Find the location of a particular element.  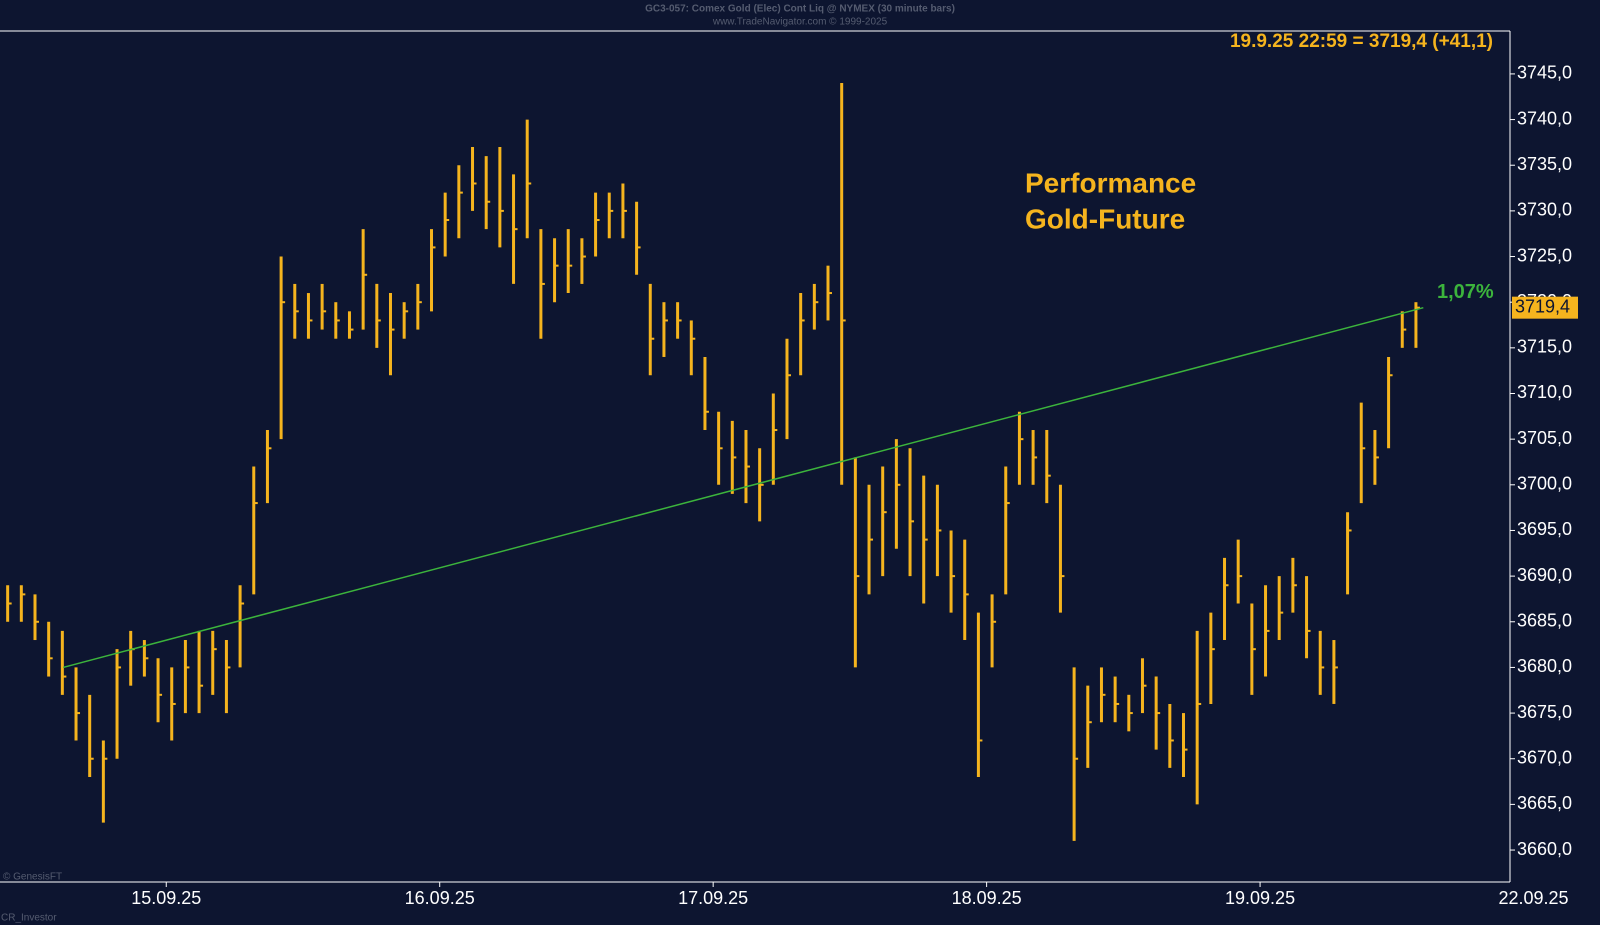

x-tick-label: 17.09.25 is located at coordinates (713, 898).